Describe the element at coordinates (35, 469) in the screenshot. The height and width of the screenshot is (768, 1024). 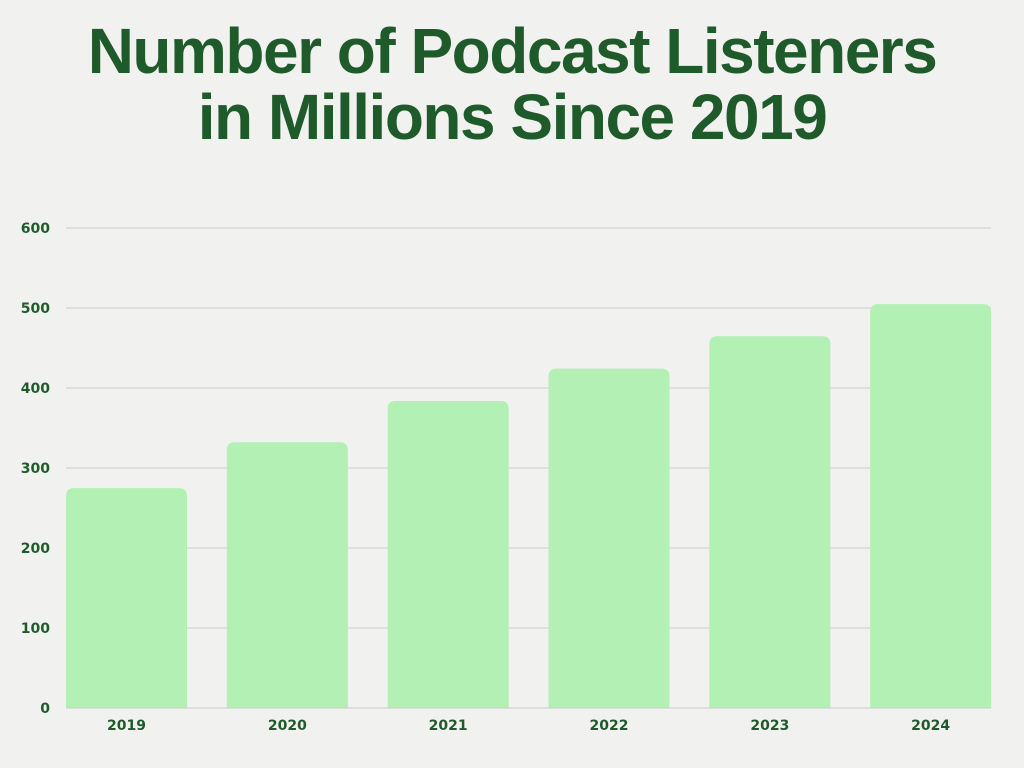
I see `y-tick-label: 300` at that location.